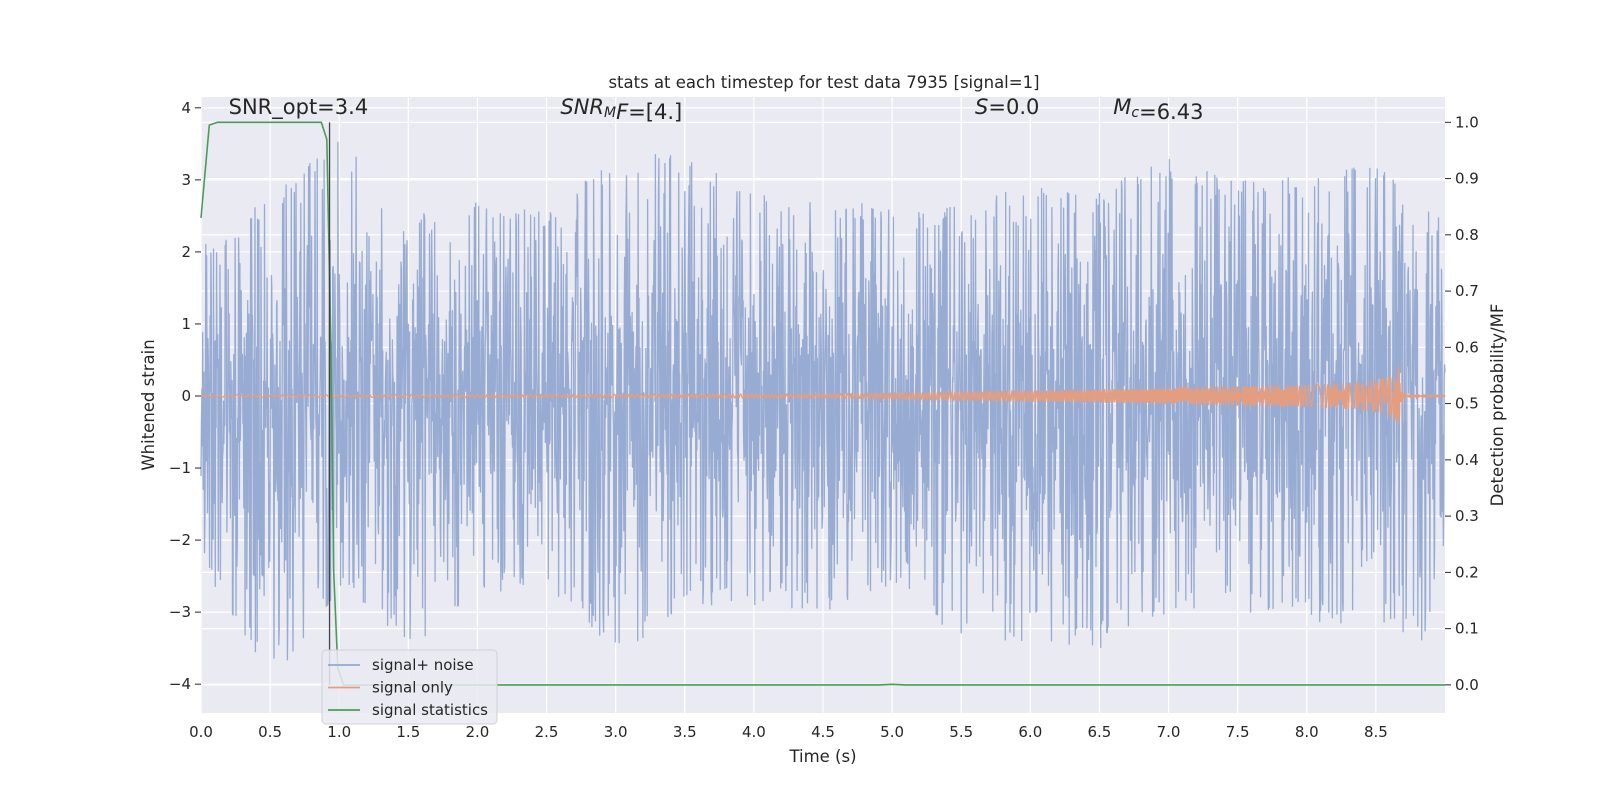 Image resolution: width=1600 pixels, height=800 pixels. I want to click on x-tick-label: 3.0, so click(616, 732).